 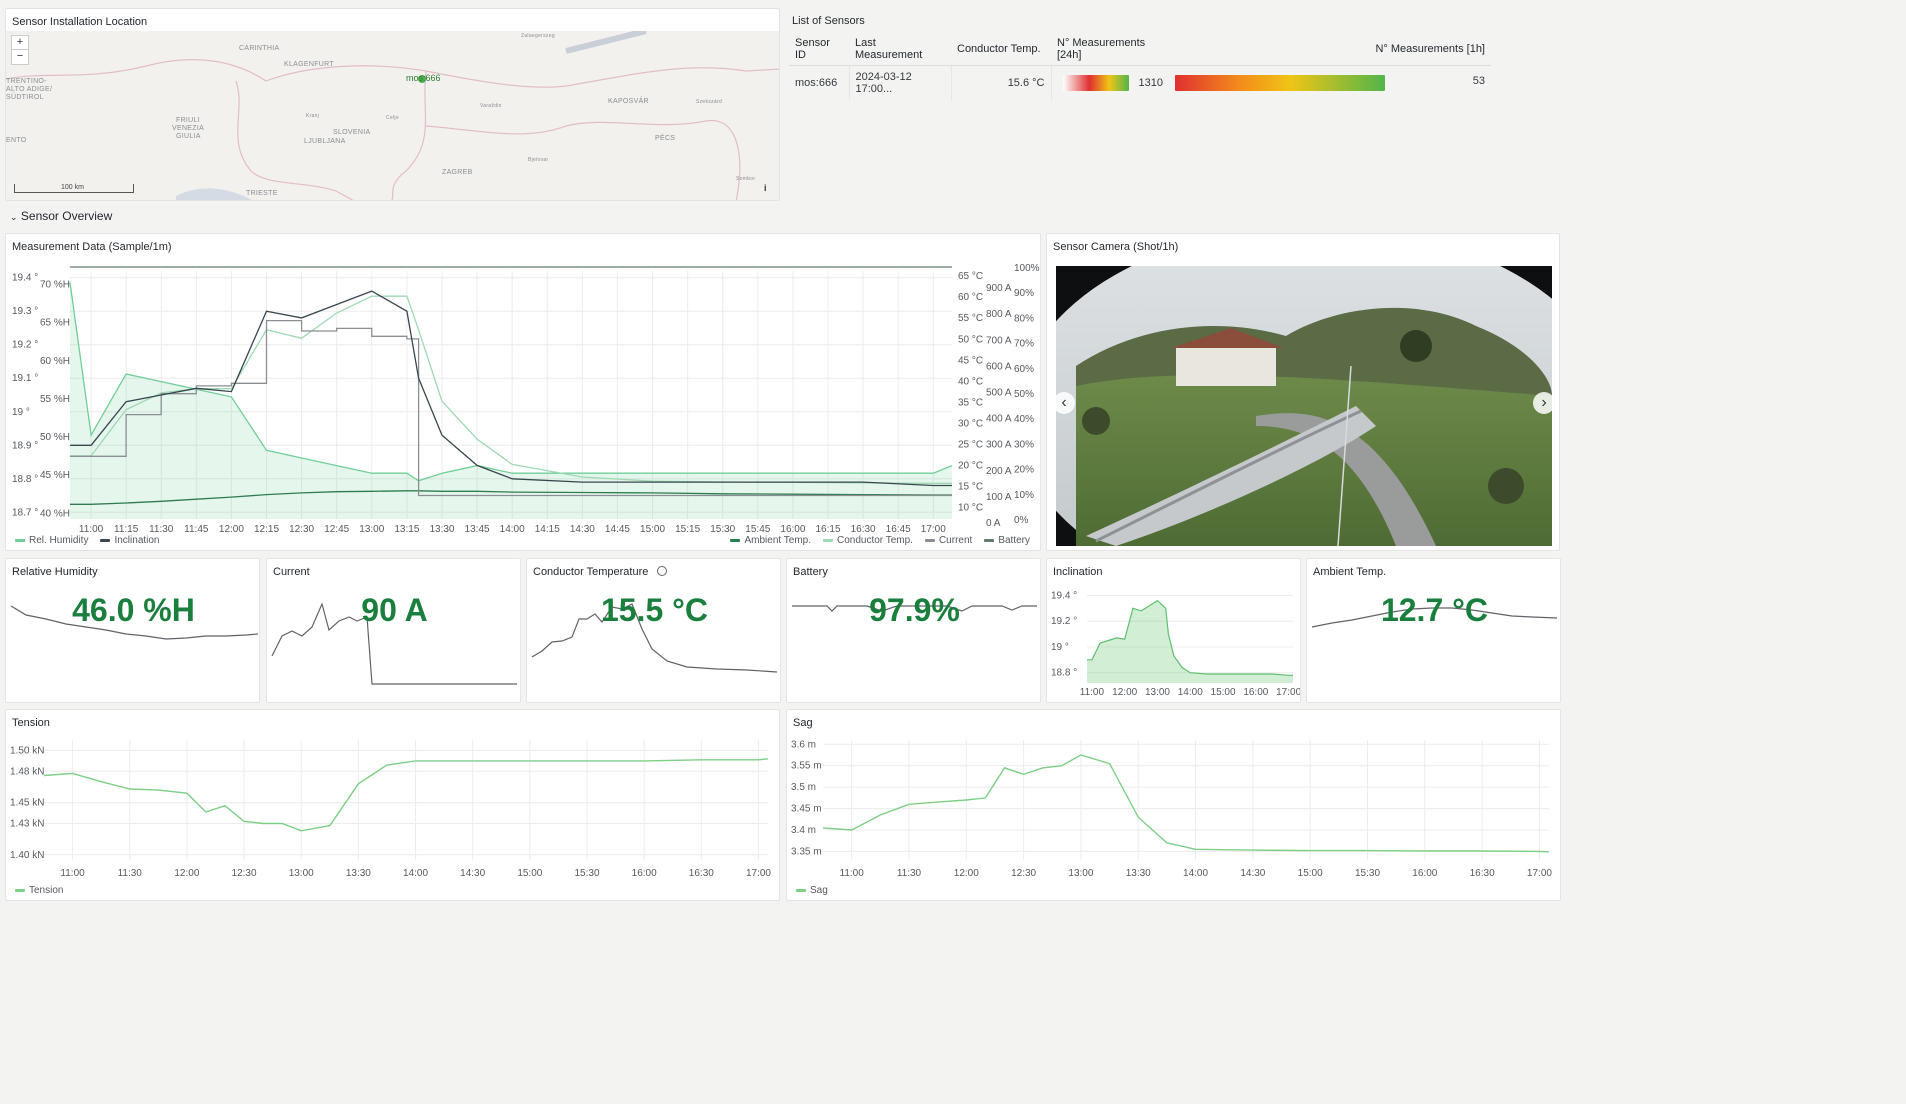 I want to click on x-tick-label: 16:30, so click(x=1482, y=873).